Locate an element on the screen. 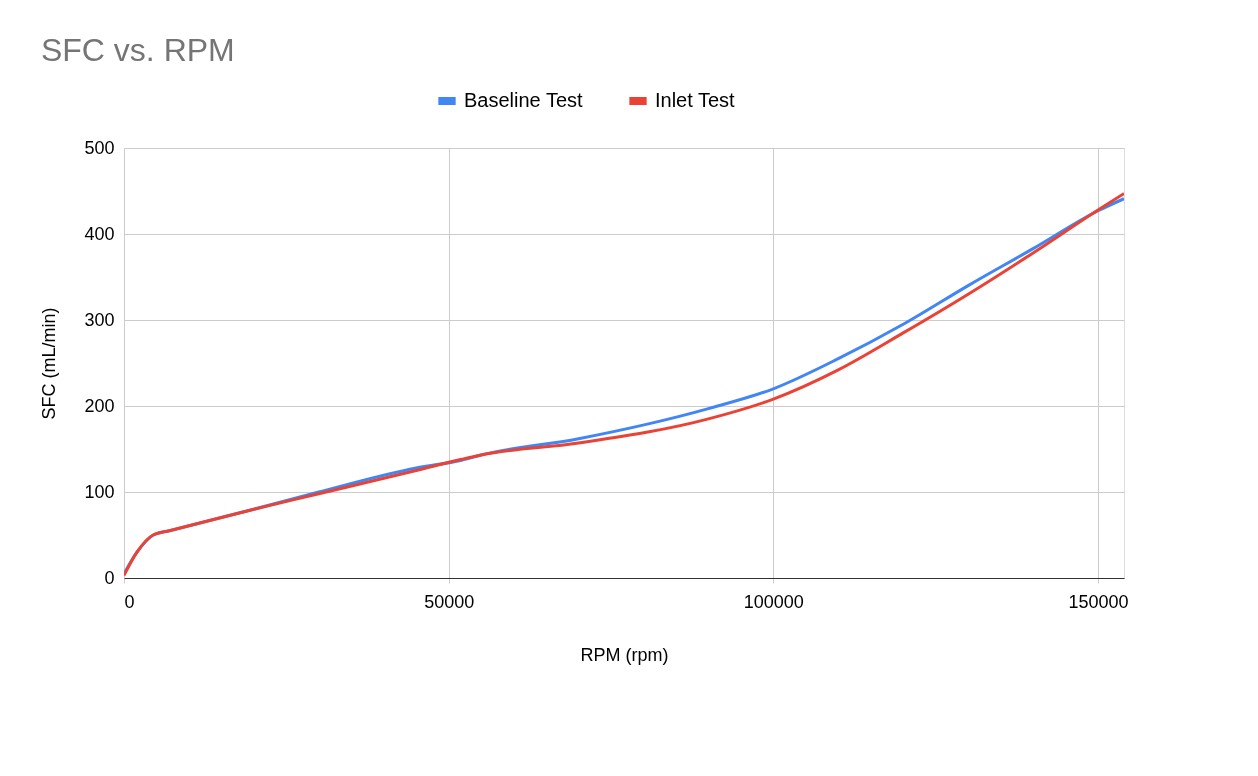 This screenshot has height=776, width=1258. legend-label: Baseline Test is located at coordinates (524, 100).